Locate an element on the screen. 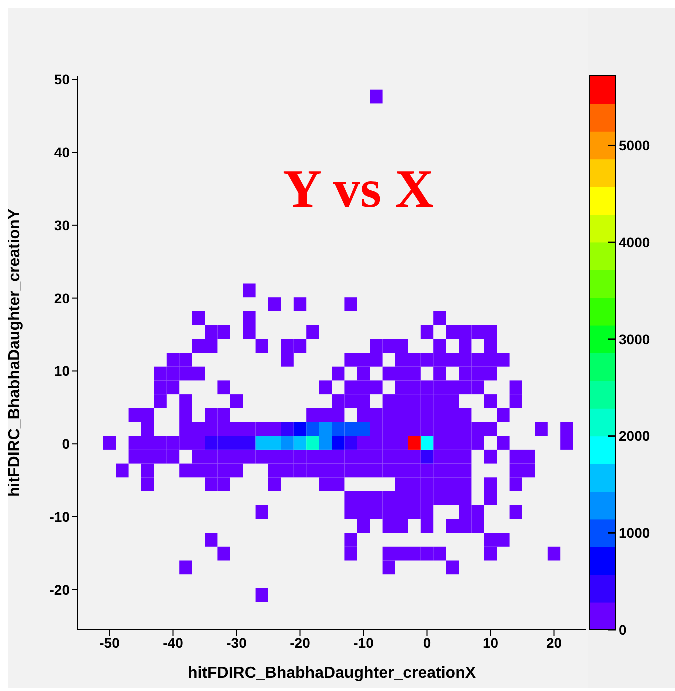 The image size is (675, 691). x-axis-title: hitFDIRC_BhabhaDaughter_creationX is located at coordinates (332, 673).